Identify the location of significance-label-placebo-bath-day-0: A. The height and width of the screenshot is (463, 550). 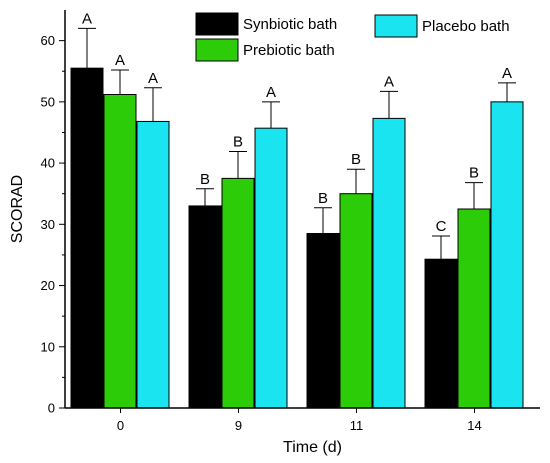
(153, 78).